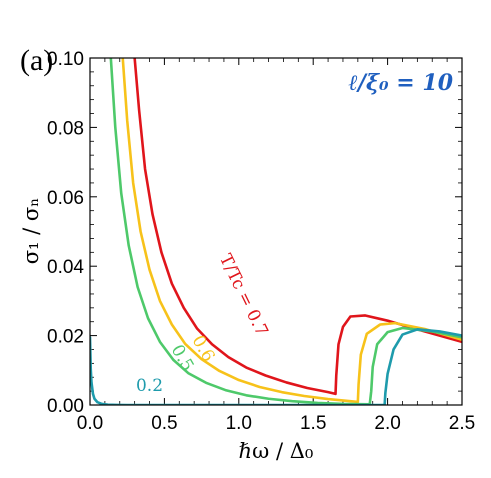 The width and height of the screenshot is (491, 478). I want to click on x-tick-label: 1.0, so click(239, 423).